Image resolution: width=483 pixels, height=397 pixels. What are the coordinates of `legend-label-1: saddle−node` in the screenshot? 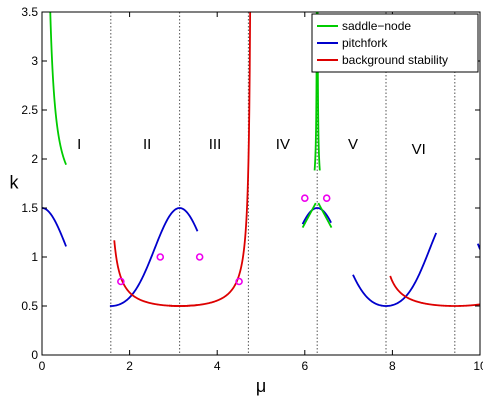 It's located at (376, 26).